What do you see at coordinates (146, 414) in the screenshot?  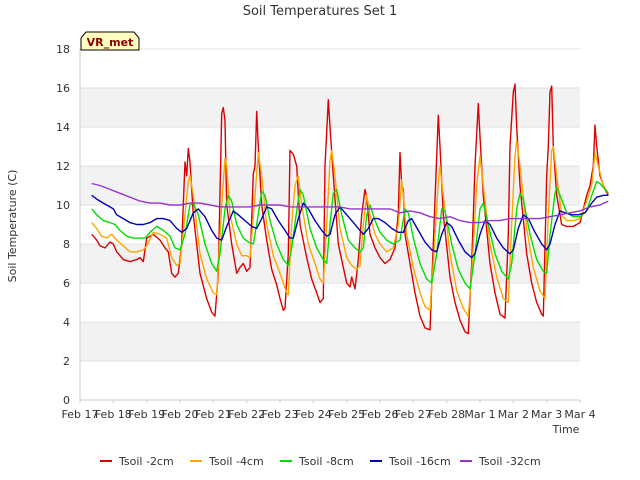 I see `x-tick-label: Feb 19` at bounding box center [146, 414].